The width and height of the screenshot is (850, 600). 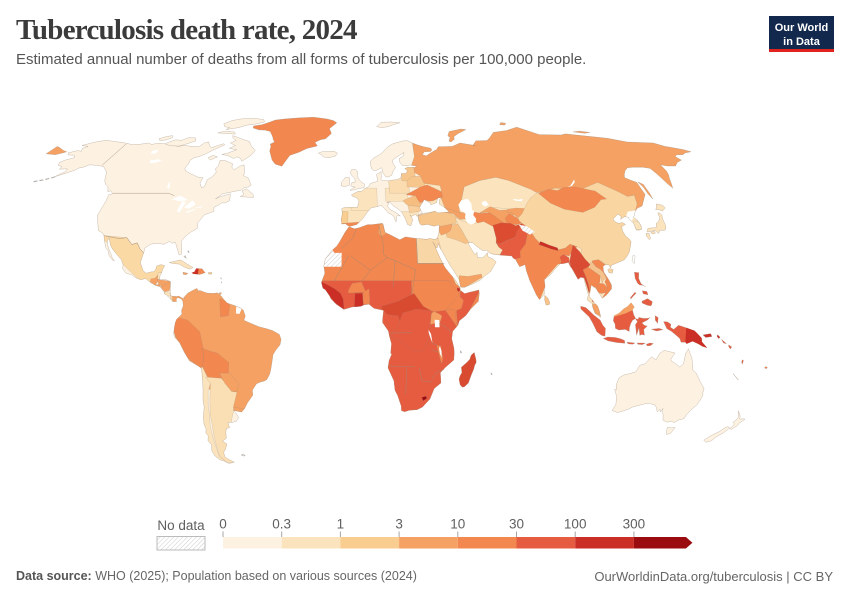 What do you see at coordinates (457, 524) in the screenshot?
I see `svg-text: 10` at bounding box center [457, 524].